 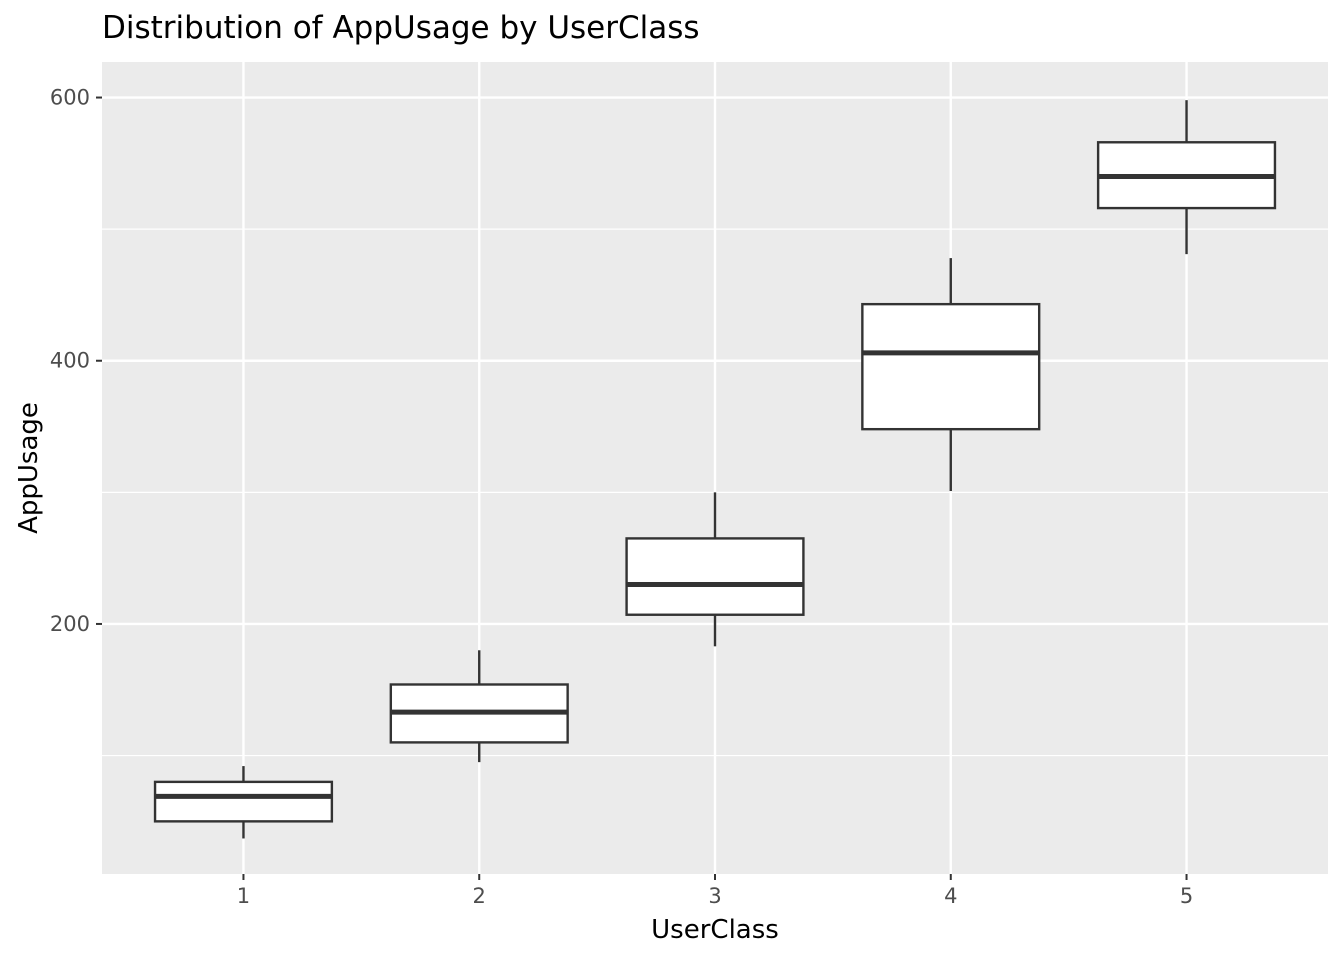 What do you see at coordinates (715, 930) in the screenshot?
I see `x-axis-title: UserClass` at bounding box center [715, 930].